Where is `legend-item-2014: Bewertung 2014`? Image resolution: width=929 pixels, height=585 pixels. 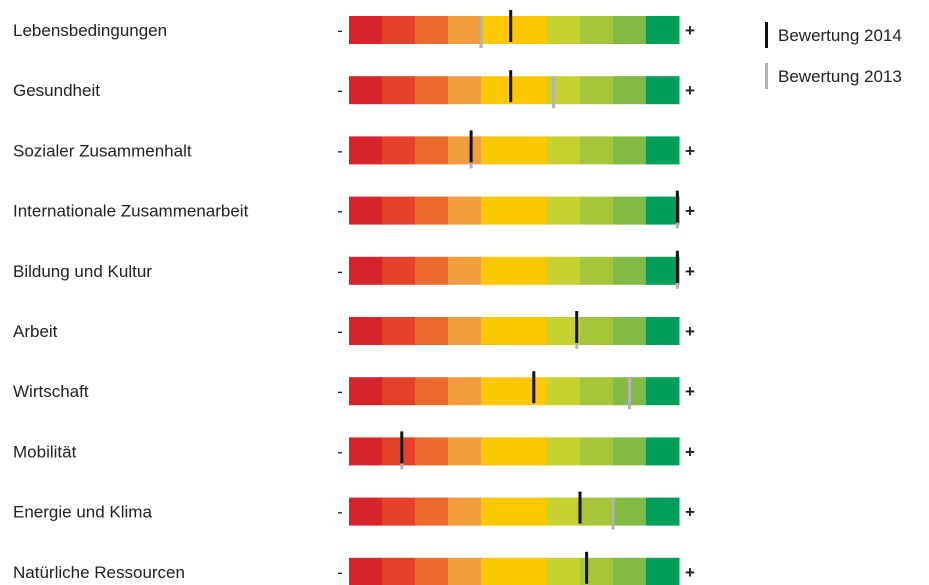 legend-item-2014: Bewertung 2014 is located at coordinates (833, 35).